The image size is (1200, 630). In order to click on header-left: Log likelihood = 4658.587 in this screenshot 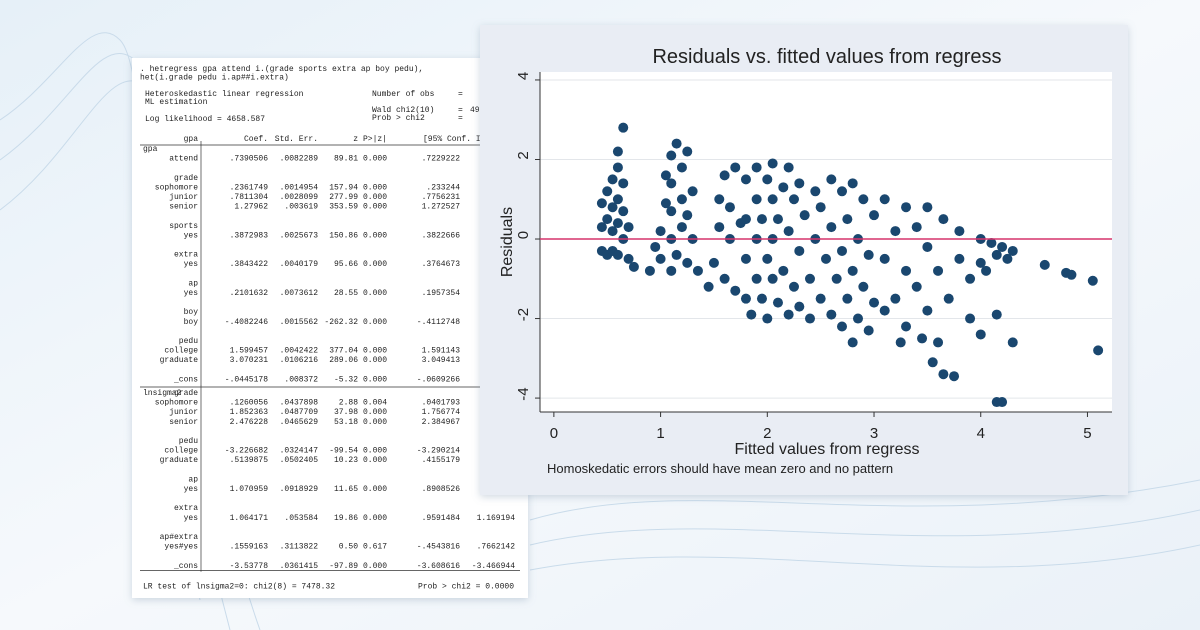, I will do `click(205, 119)`.